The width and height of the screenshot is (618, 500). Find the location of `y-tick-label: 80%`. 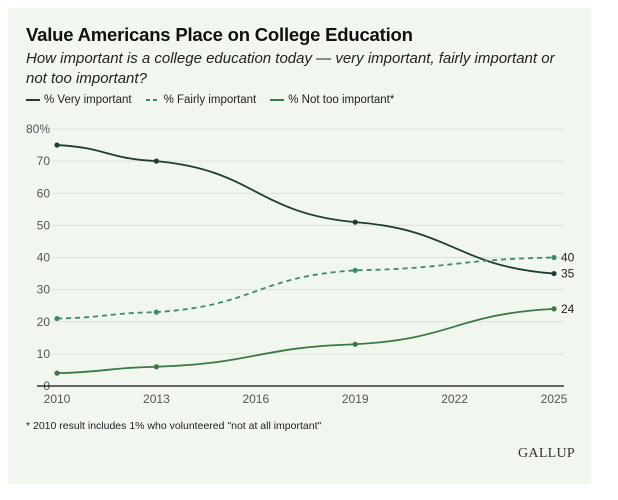

y-tick-label: 80% is located at coordinates (38, 129).